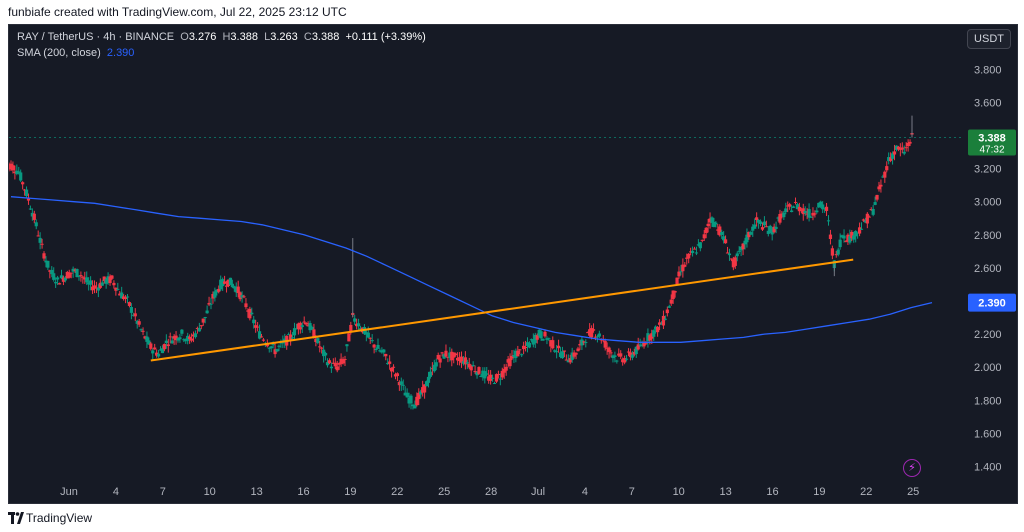 The image size is (1024, 532). What do you see at coordinates (325, 37) in the screenshot?
I see `close-value: 3.388` at bounding box center [325, 37].